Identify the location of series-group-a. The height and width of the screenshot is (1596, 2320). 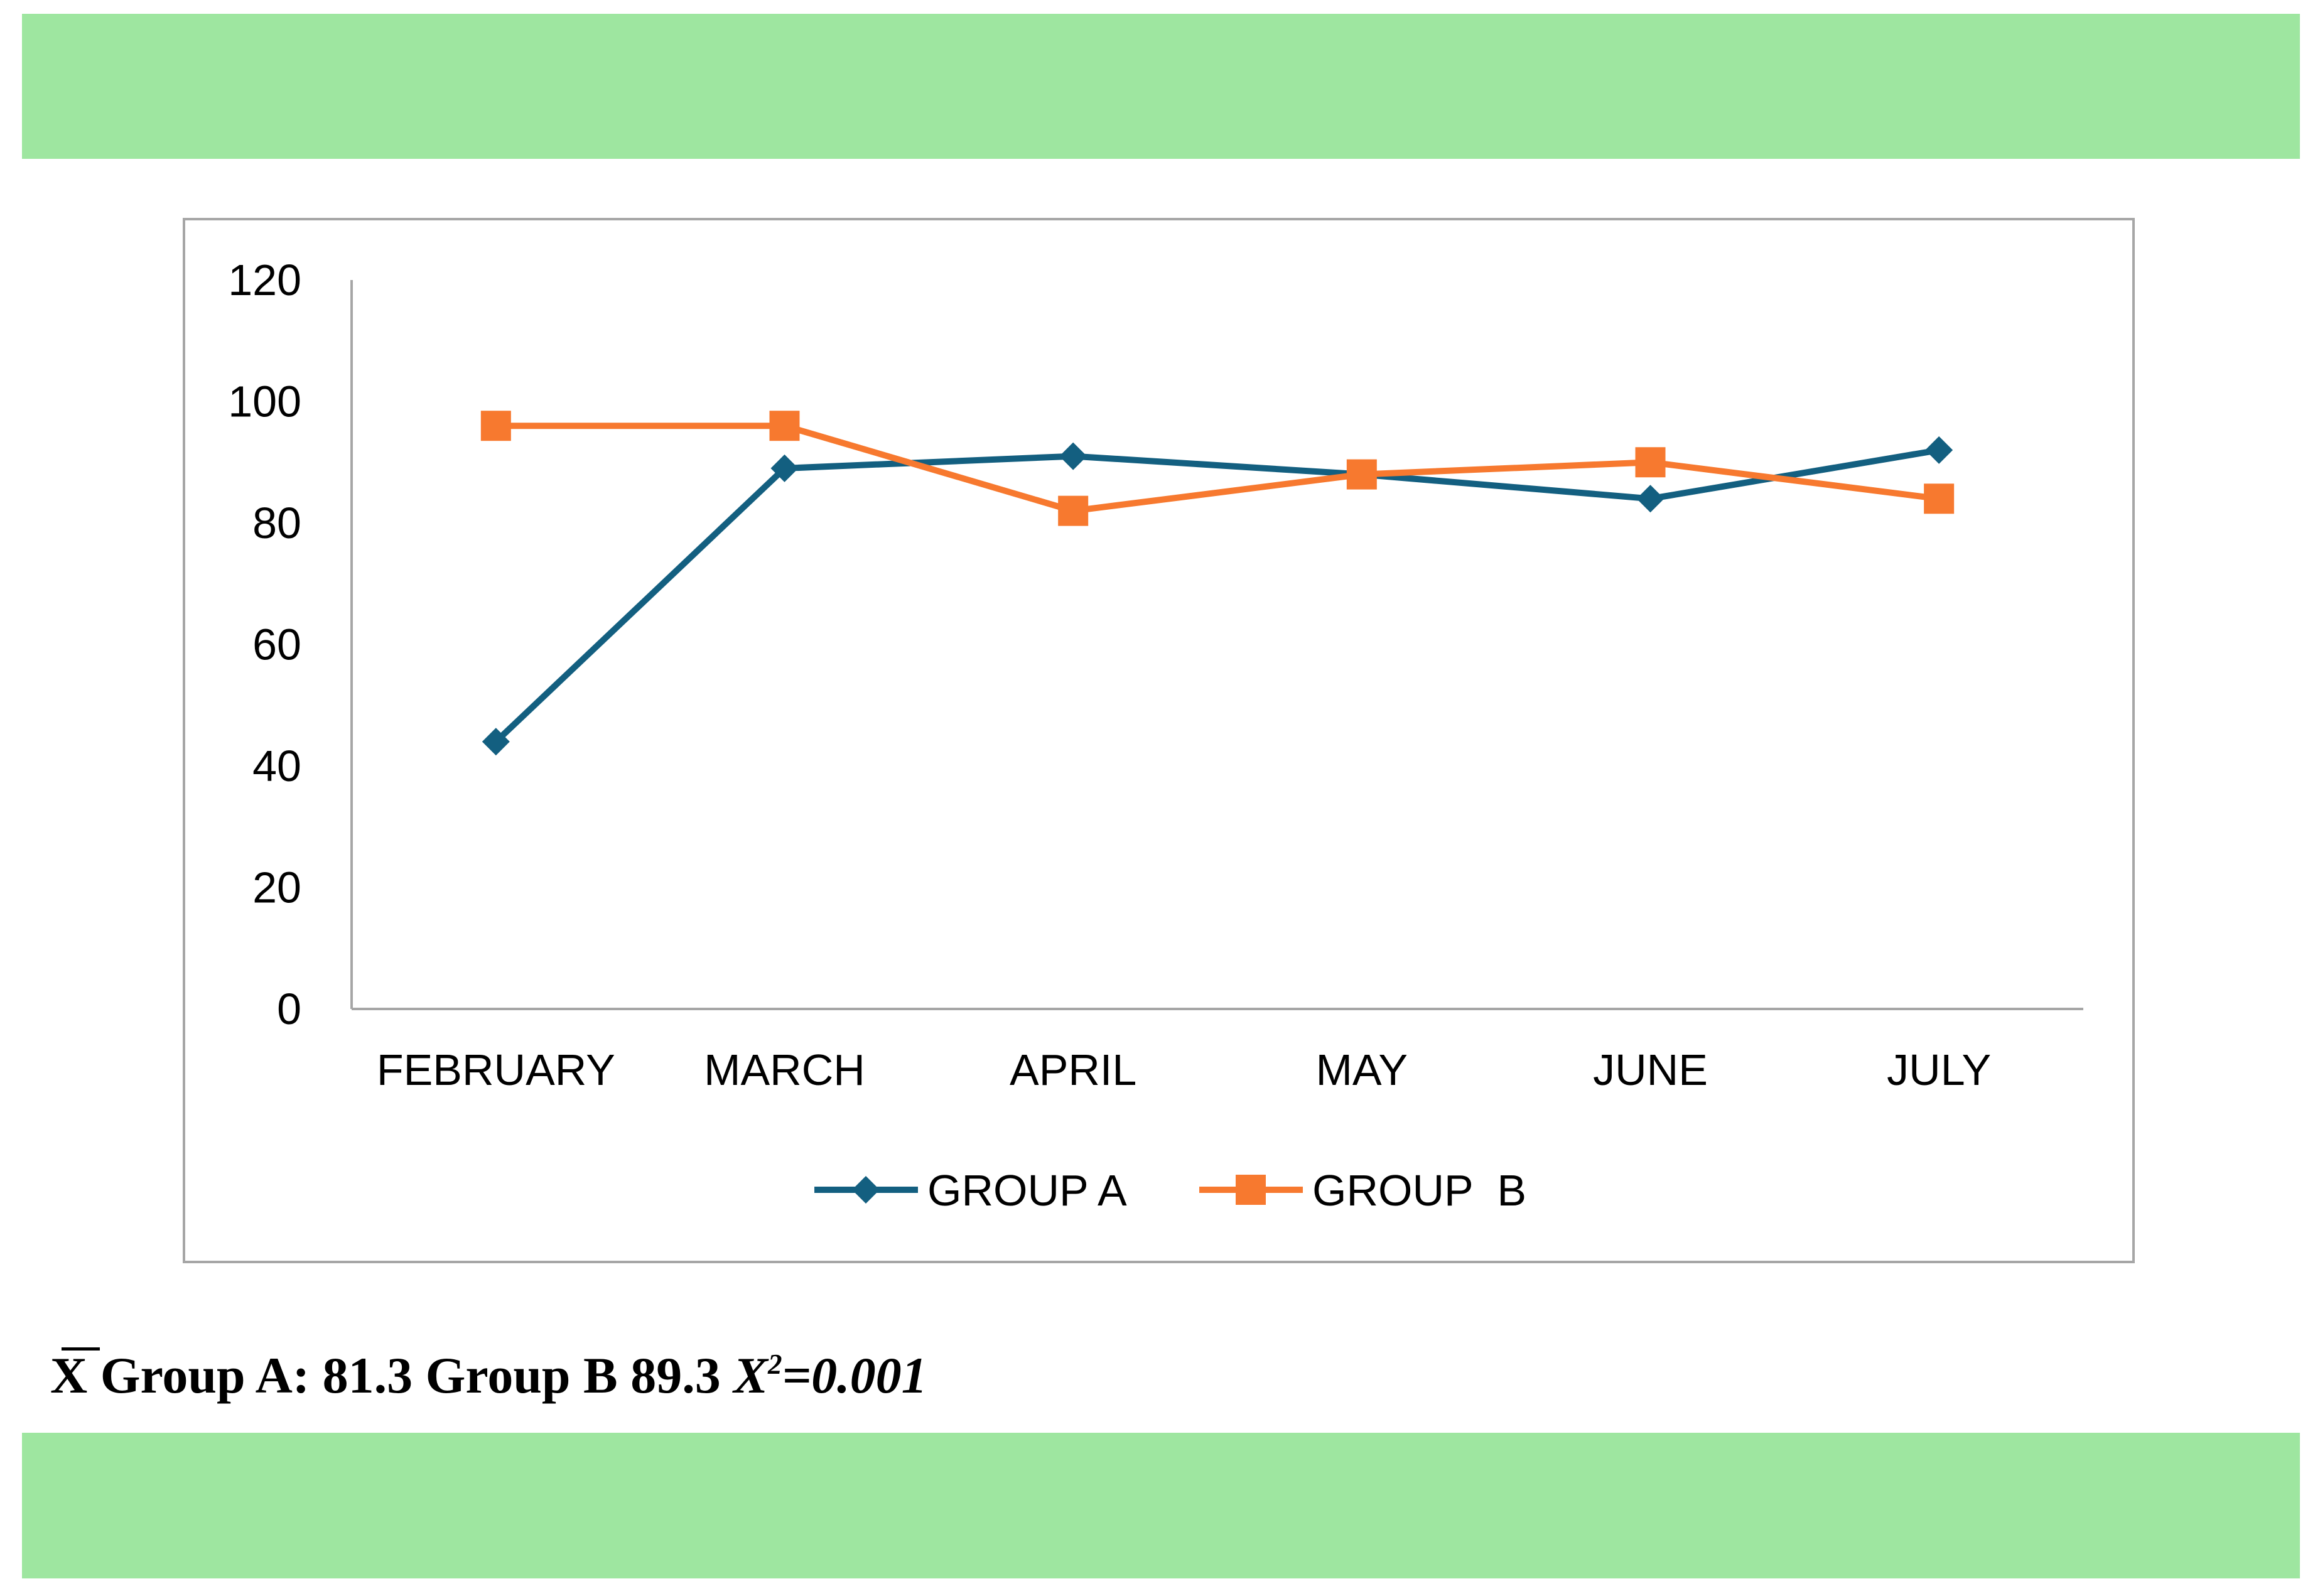
(1217, 596).